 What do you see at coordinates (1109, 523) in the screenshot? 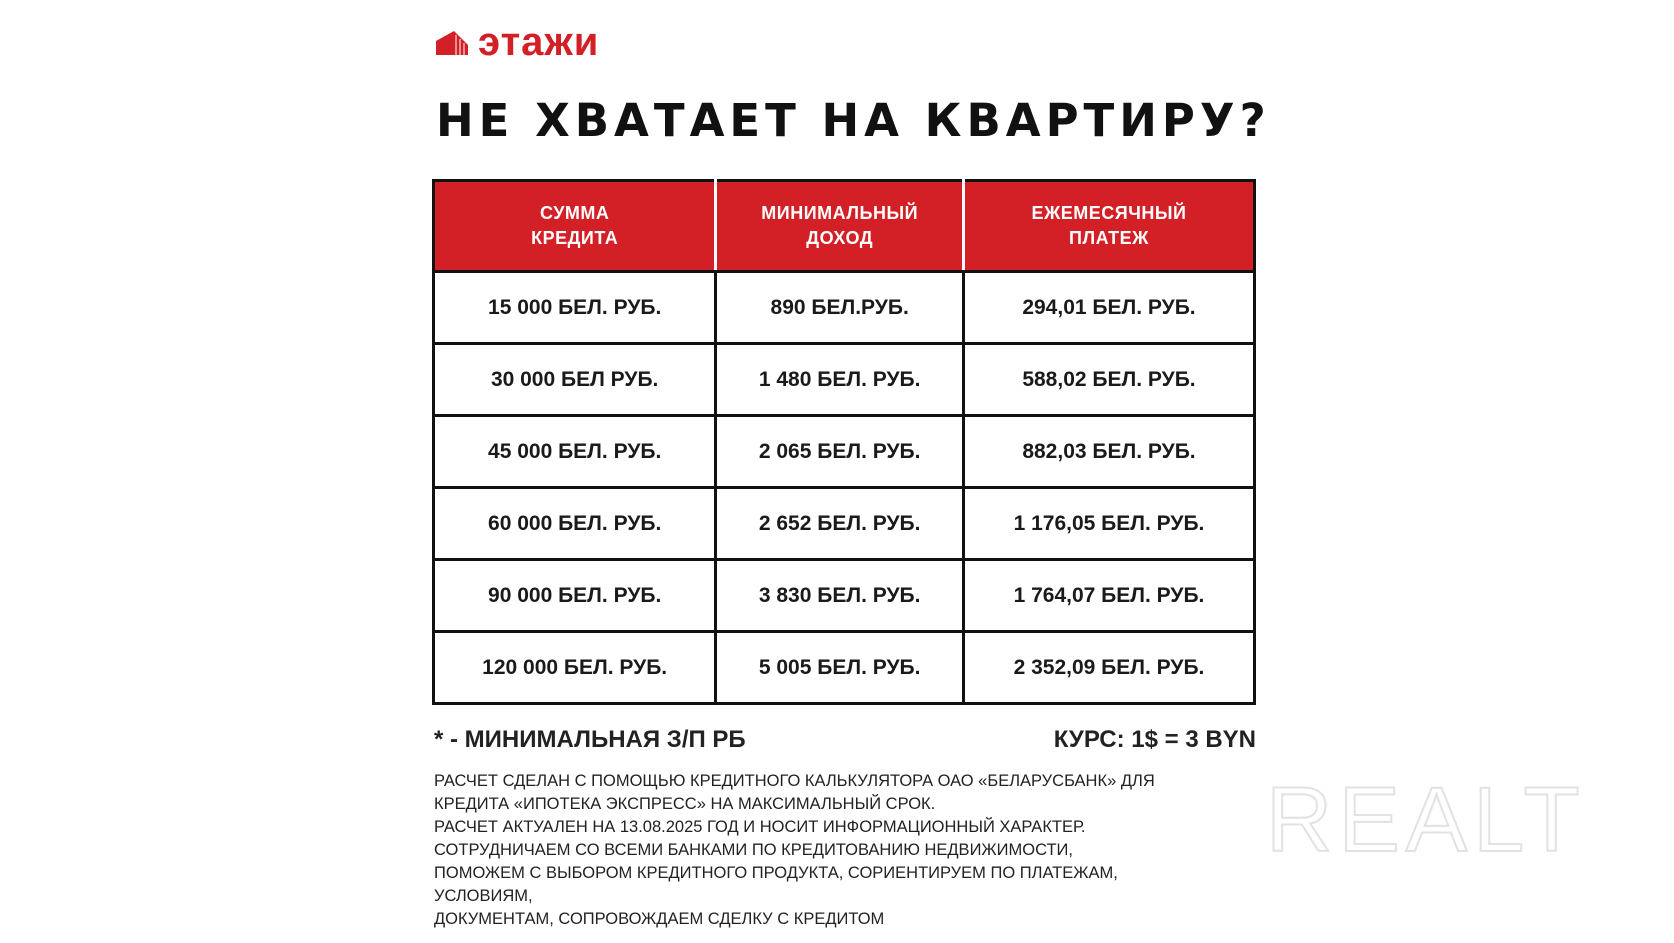
I see `monthly-payment-cell: 1 176,05 БЕЛ. РУБ.` at bounding box center [1109, 523].